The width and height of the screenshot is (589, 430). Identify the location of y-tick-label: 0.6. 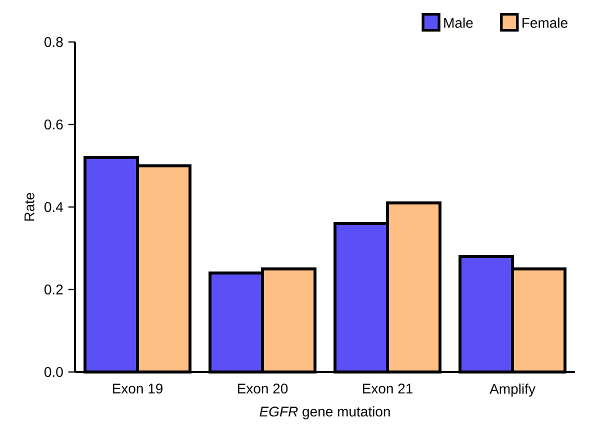
(53, 125).